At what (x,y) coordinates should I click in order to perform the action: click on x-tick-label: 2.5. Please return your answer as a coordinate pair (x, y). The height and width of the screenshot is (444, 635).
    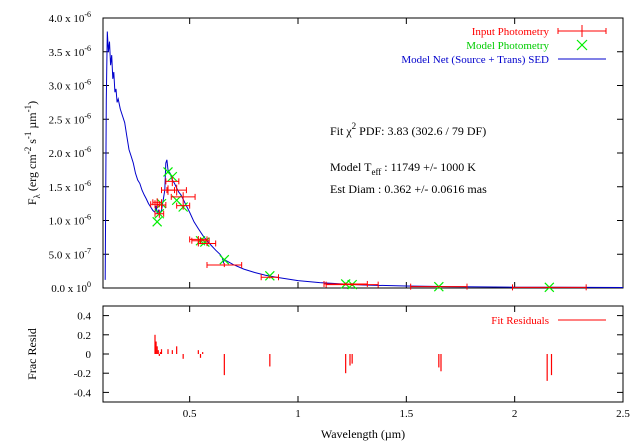
    Looking at the image, I should click on (623, 414).